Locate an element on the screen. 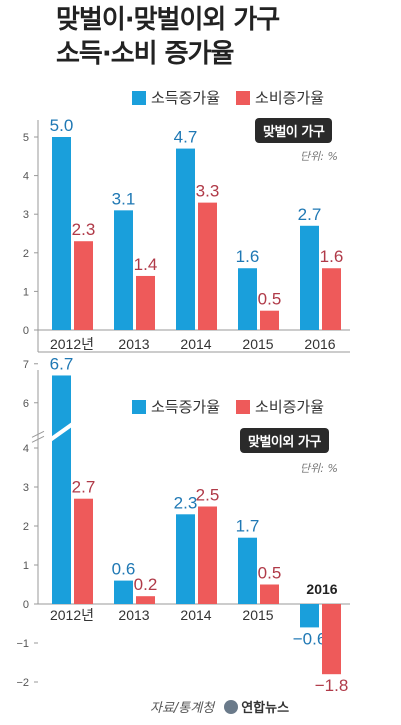  data-label-spending: −1.8 is located at coordinates (332, 685).